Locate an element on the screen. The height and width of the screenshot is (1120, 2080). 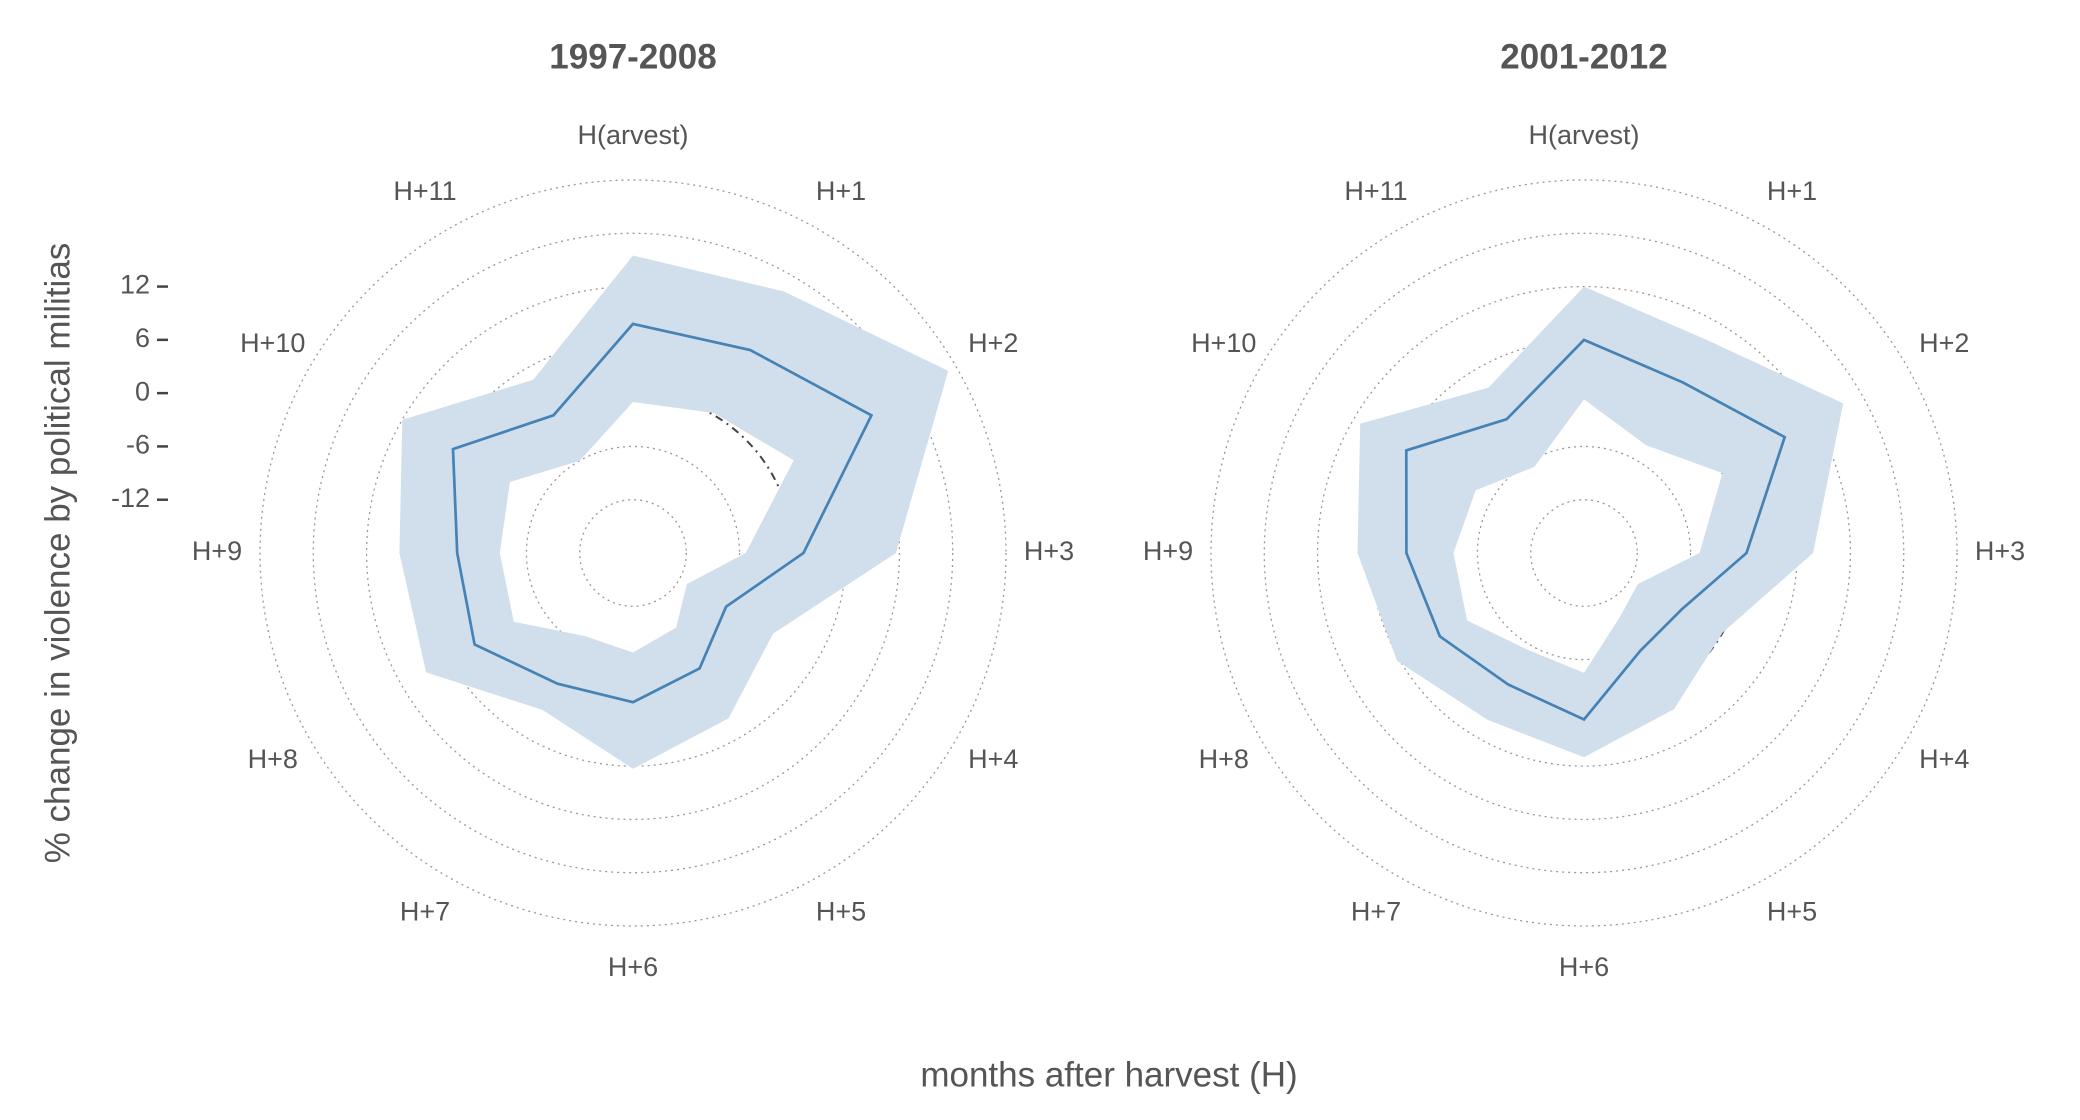
y-tick-label: 0 is located at coordinates (142, 391).